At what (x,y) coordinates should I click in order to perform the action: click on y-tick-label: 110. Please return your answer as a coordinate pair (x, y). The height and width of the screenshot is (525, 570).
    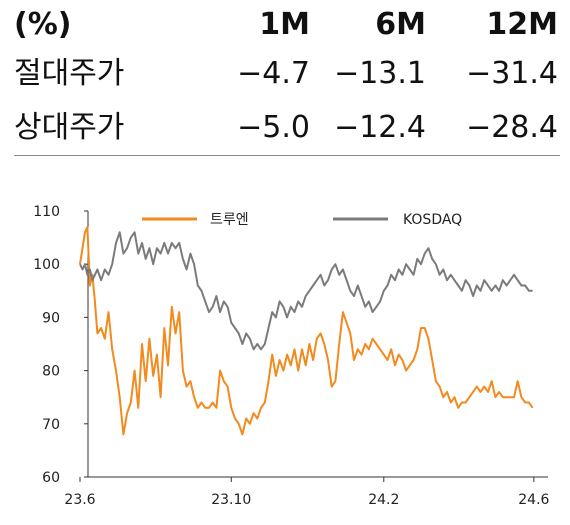
    Looking at the image, I should click on (46, 212).